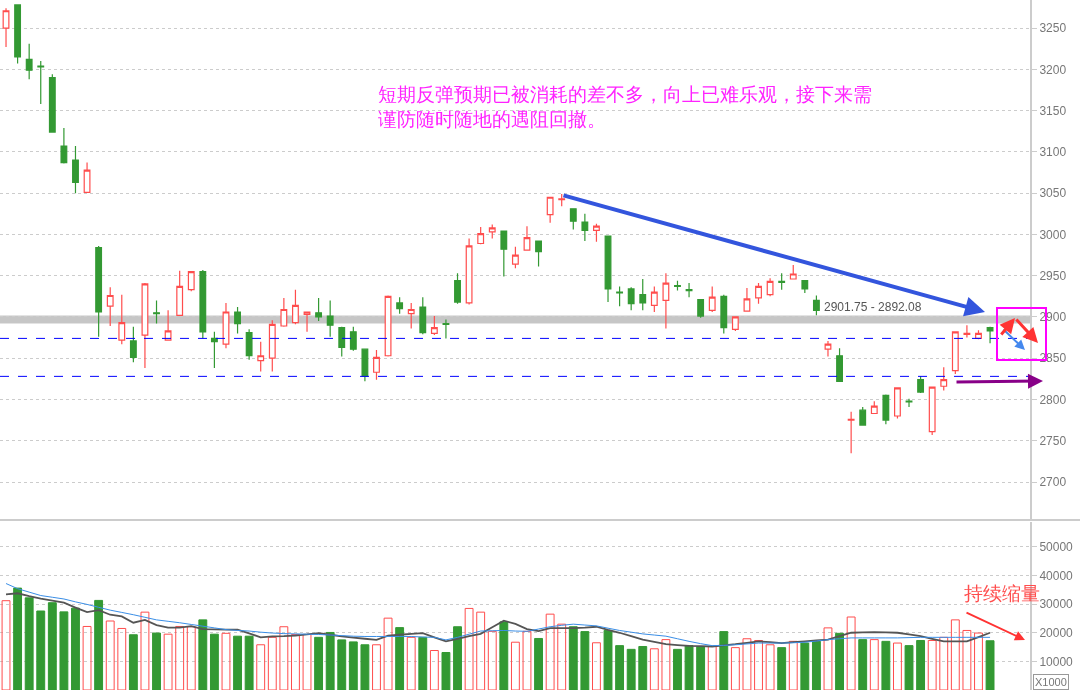 The width and height of the screenshot is (1080, 695). Describe the element at coordinates (1053, 28) in the screenshot. I see `y-tick-label: 3250` at that location.